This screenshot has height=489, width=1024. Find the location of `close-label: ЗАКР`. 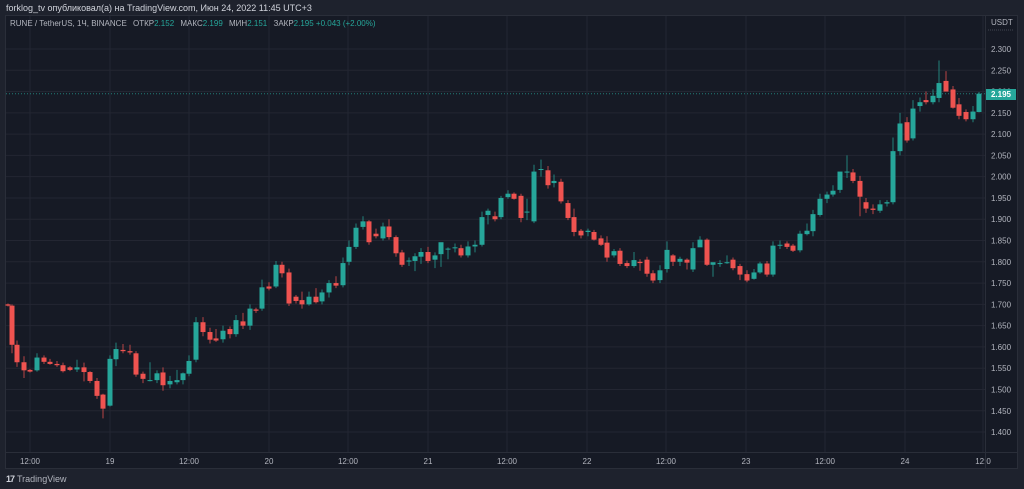

close-label: ЗАКР is located at coordinates (283, 23).